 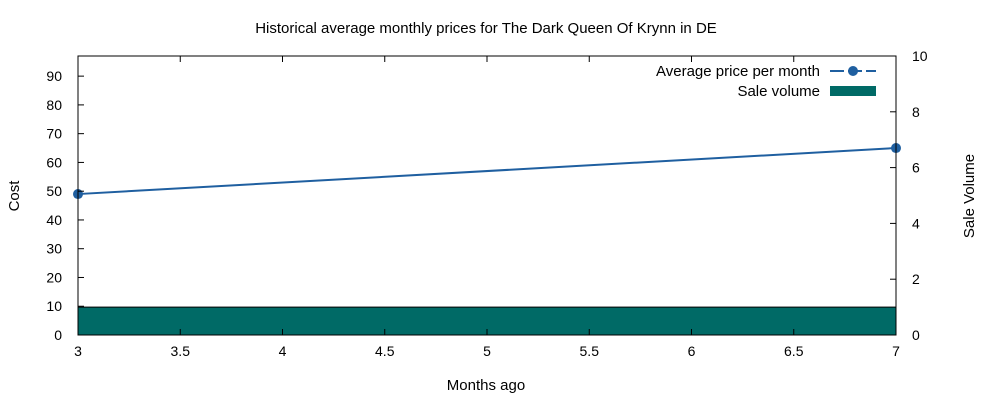 I want to click on y-tick-label: 60, so click(x=54, y=162).